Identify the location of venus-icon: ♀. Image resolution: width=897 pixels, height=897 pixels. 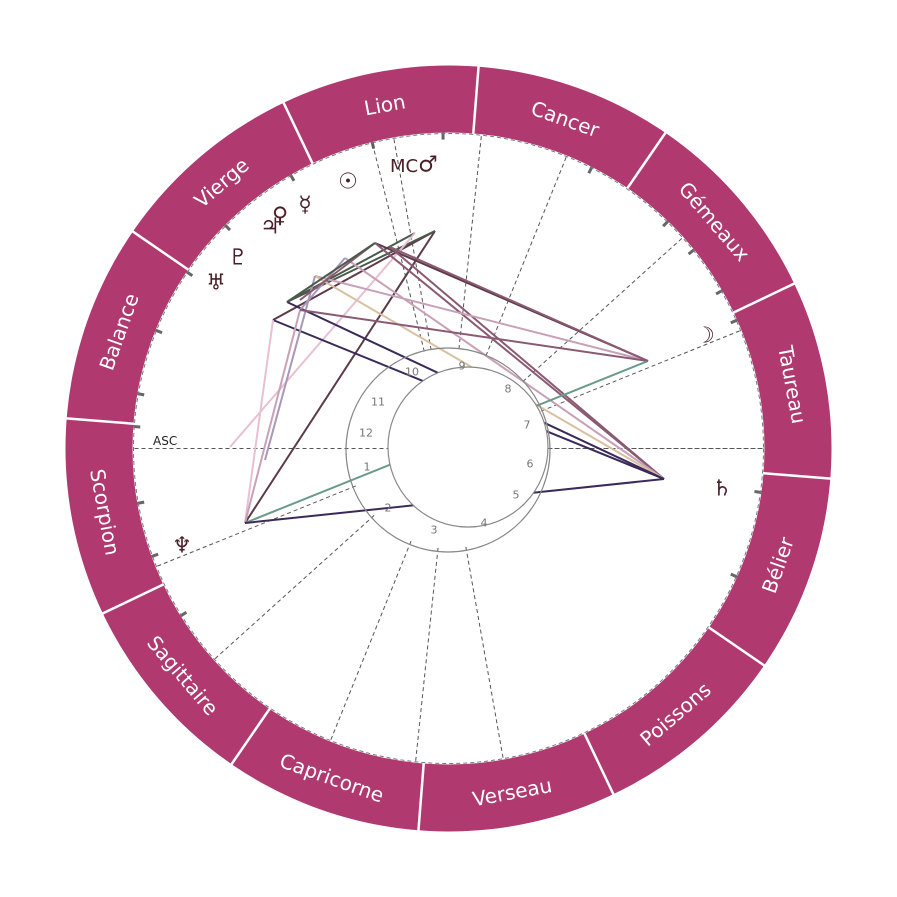
(280, 216).